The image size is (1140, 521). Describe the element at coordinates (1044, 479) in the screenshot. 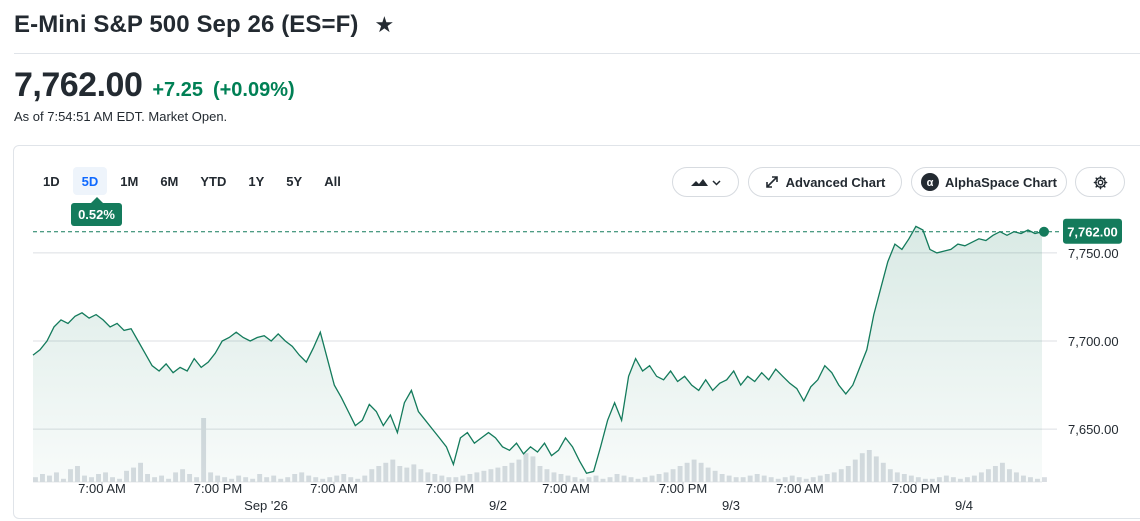

I see `volume-bar` at that location.